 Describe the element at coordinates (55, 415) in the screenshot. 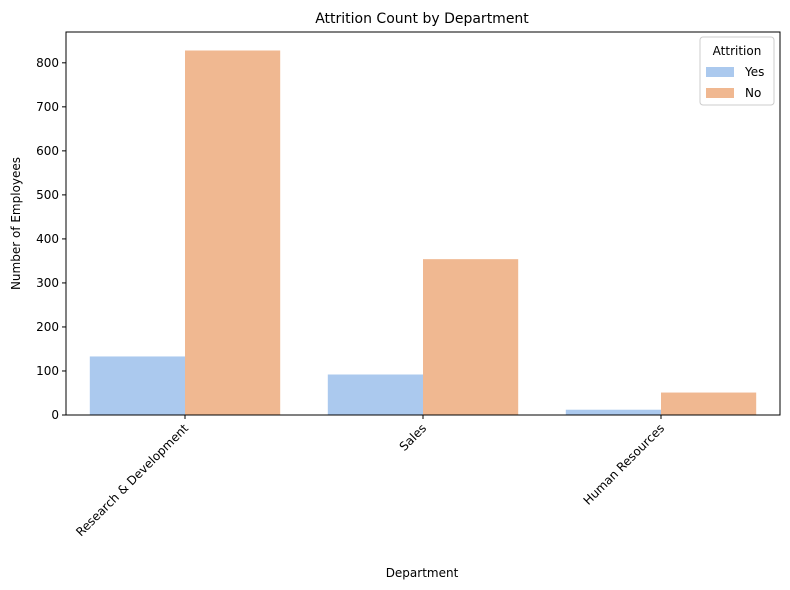

I see `y-tick-label: 0` at that location.